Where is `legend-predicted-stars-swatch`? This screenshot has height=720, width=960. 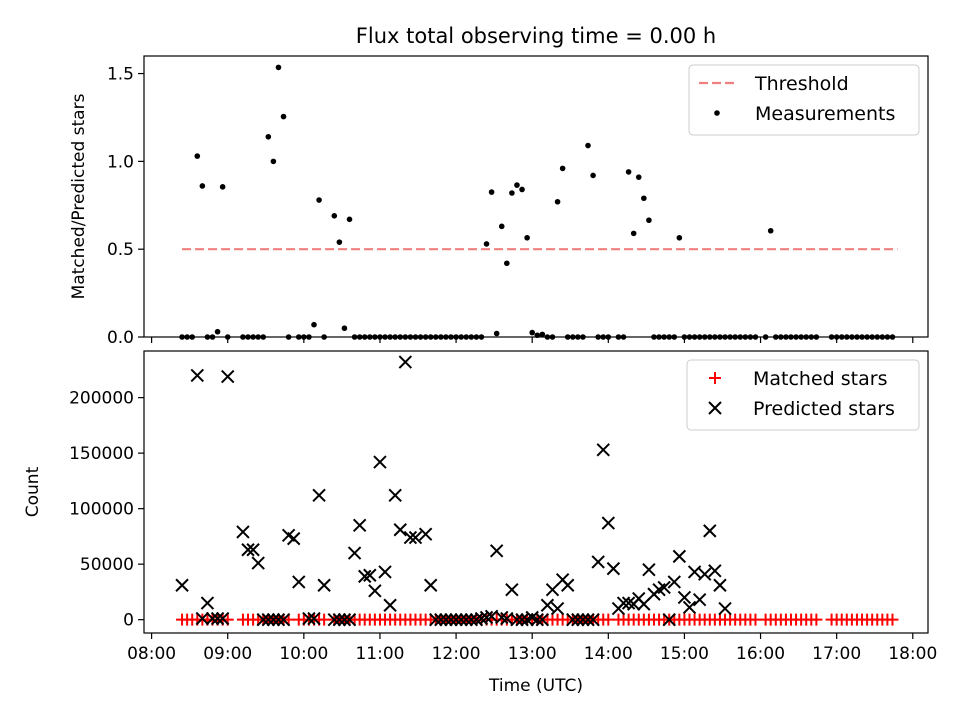
legend-predicted-stars-swatch is located at coordinates (715, 408).